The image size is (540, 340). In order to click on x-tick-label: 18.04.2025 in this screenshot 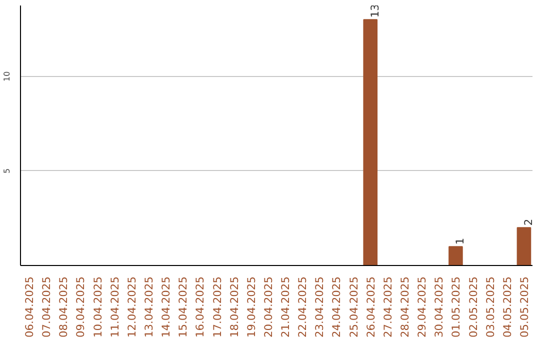, I will do `click(234, 307)`.